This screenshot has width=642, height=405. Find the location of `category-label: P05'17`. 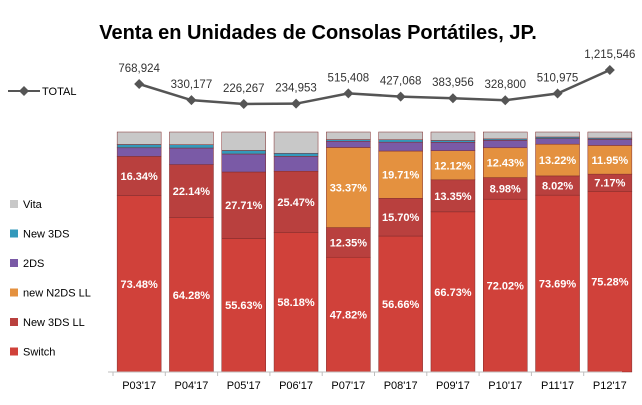

category-label: P05'17 is located at coordinates (244, 386).